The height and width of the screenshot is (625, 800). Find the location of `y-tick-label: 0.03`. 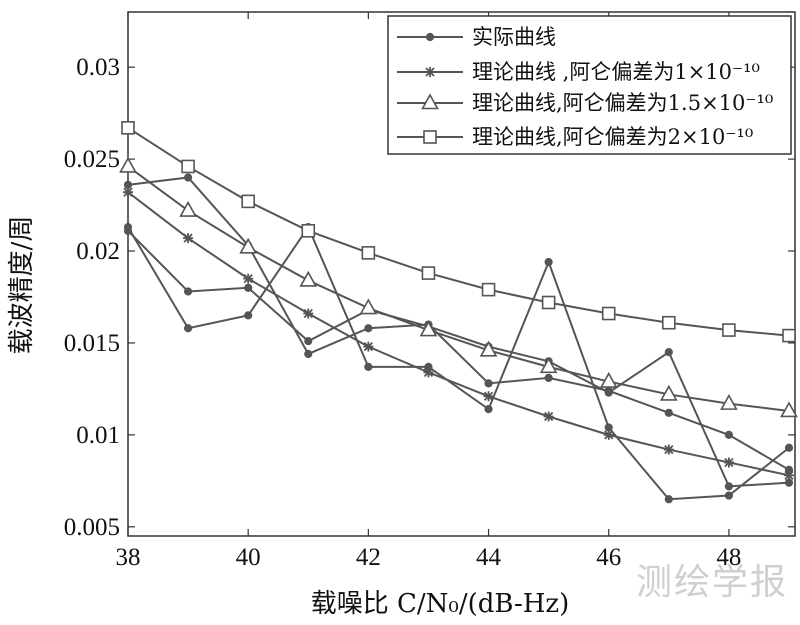

y-tick-label: 0.03 is located at coordinates (98, 67).